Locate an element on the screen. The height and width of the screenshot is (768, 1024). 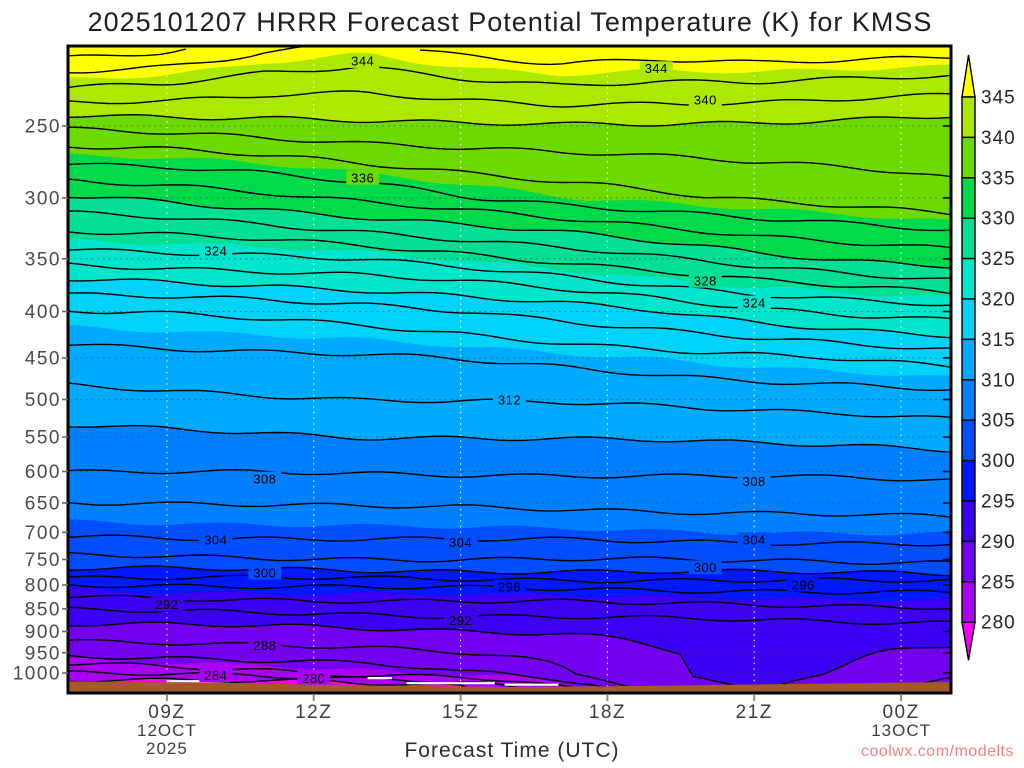
colorbar-bottom-triangle is located at coordinates (968, 641).